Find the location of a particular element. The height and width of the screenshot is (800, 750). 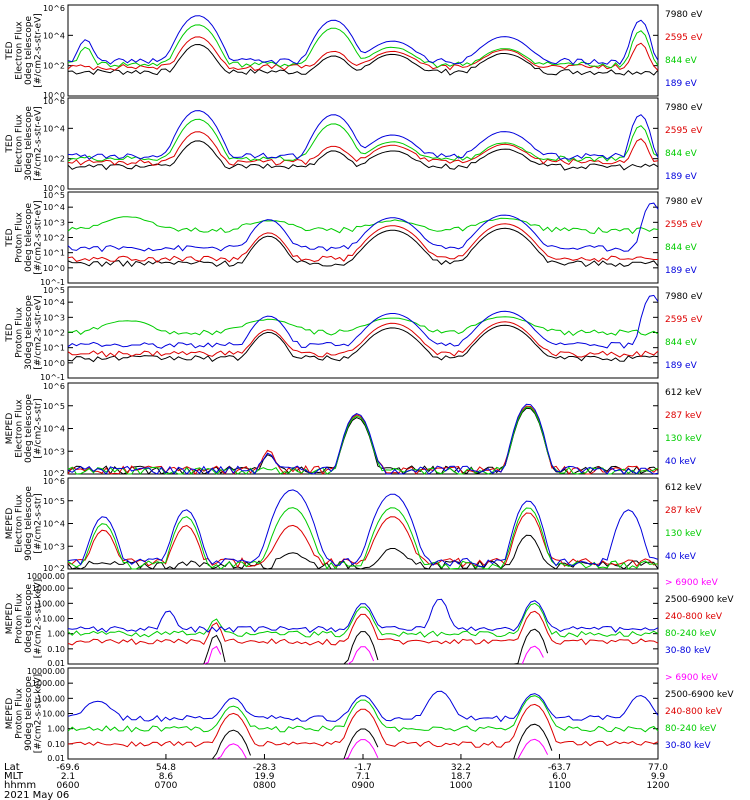

y-tick-label: 0.01 is located at coordinates (56, 758).